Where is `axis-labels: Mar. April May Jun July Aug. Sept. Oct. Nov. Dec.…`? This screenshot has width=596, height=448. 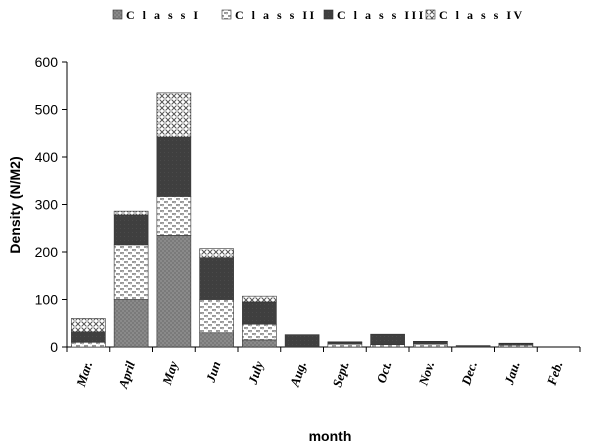
axis-labels: Mar. April May Jun July Aug. Sept. Oct. Nov. Dec.… is located at coordinates (319, 375).